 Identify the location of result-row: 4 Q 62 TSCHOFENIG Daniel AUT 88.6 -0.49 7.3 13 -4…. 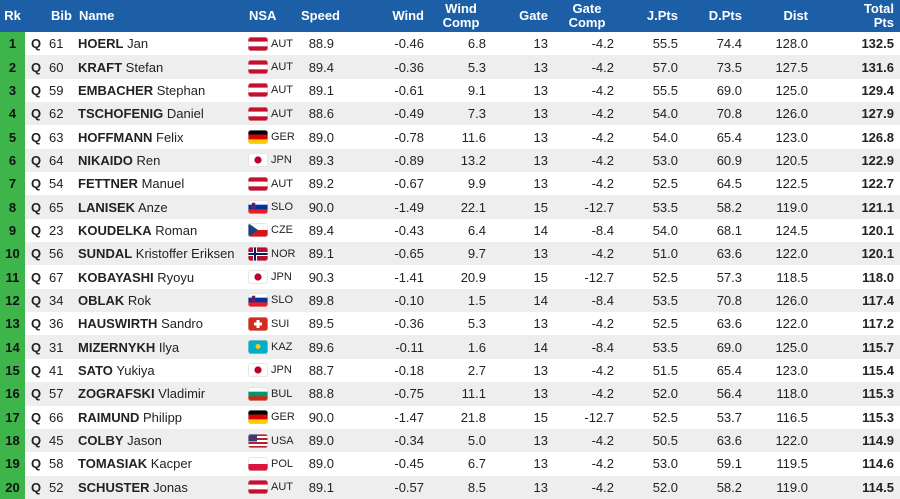
(450, 114).